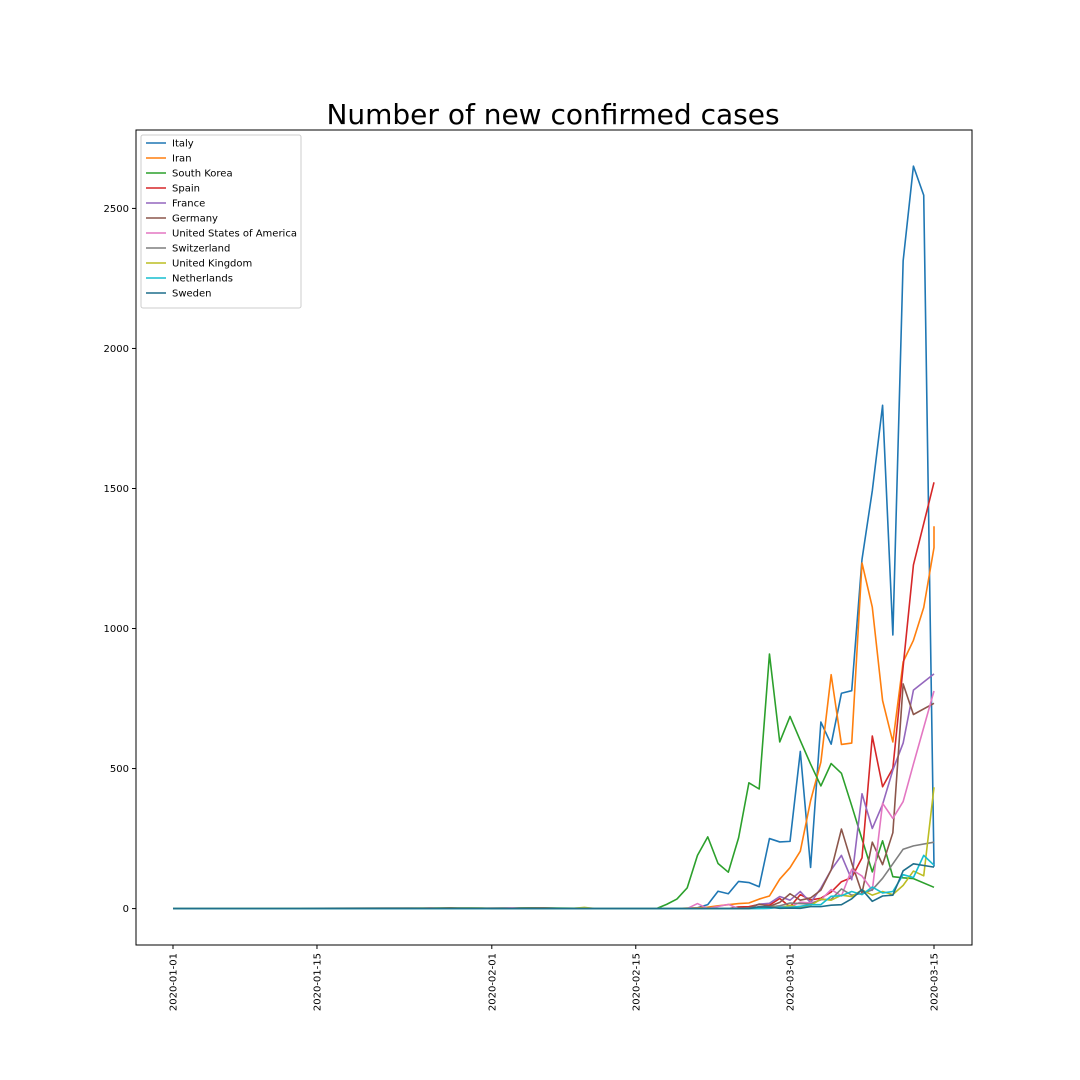  I want to click on x-tick-label: 2020-01-01, so click(174, 982).